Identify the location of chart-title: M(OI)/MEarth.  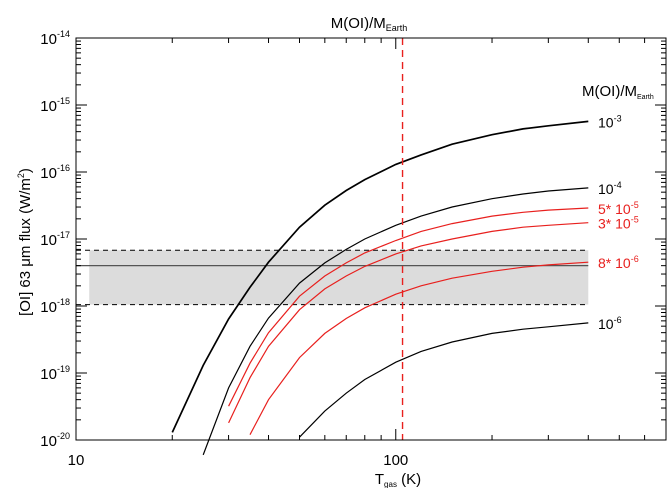
(369, 24).